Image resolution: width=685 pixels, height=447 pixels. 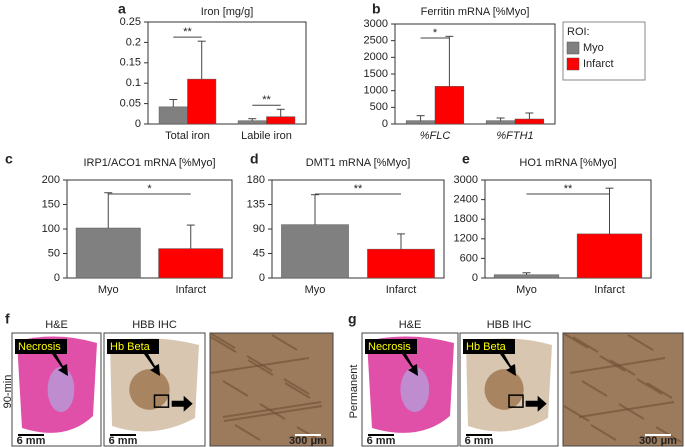 What do you see at coordinates (514, 136) in the screenshot?
I see `x-tick-label: %FTH1` at bounding box center [514, 136].